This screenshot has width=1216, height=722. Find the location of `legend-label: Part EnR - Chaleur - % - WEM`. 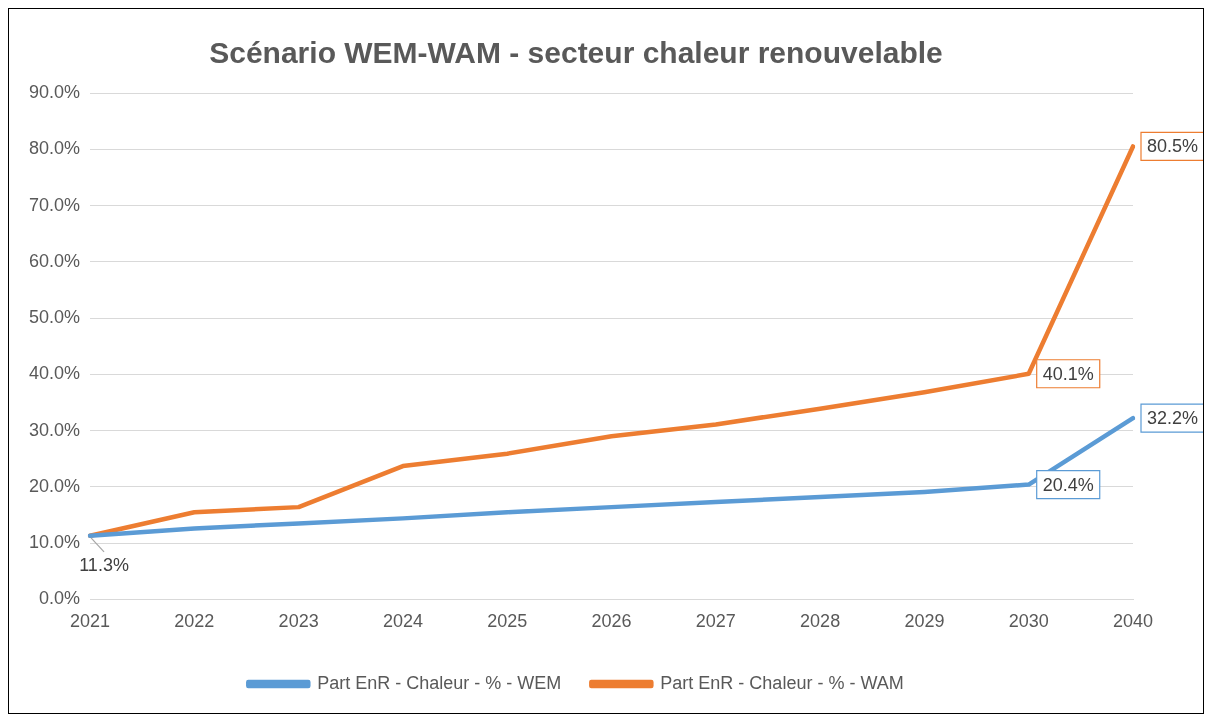

legend-label: Part EnR - Chaleur - % - WEM is located at coordinates (439, 682).